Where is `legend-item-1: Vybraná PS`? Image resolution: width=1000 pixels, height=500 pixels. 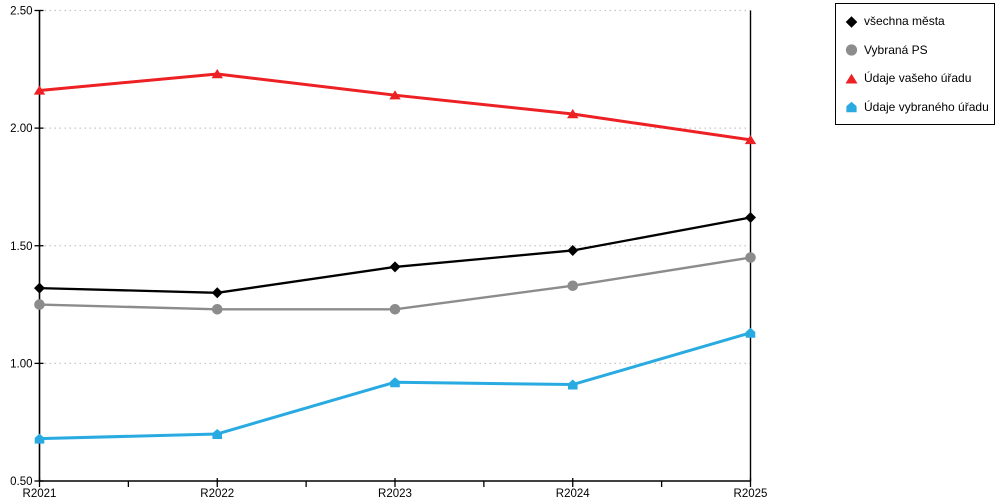 legend-item-1: Vybraná PS is located at coordinates (917, 50).